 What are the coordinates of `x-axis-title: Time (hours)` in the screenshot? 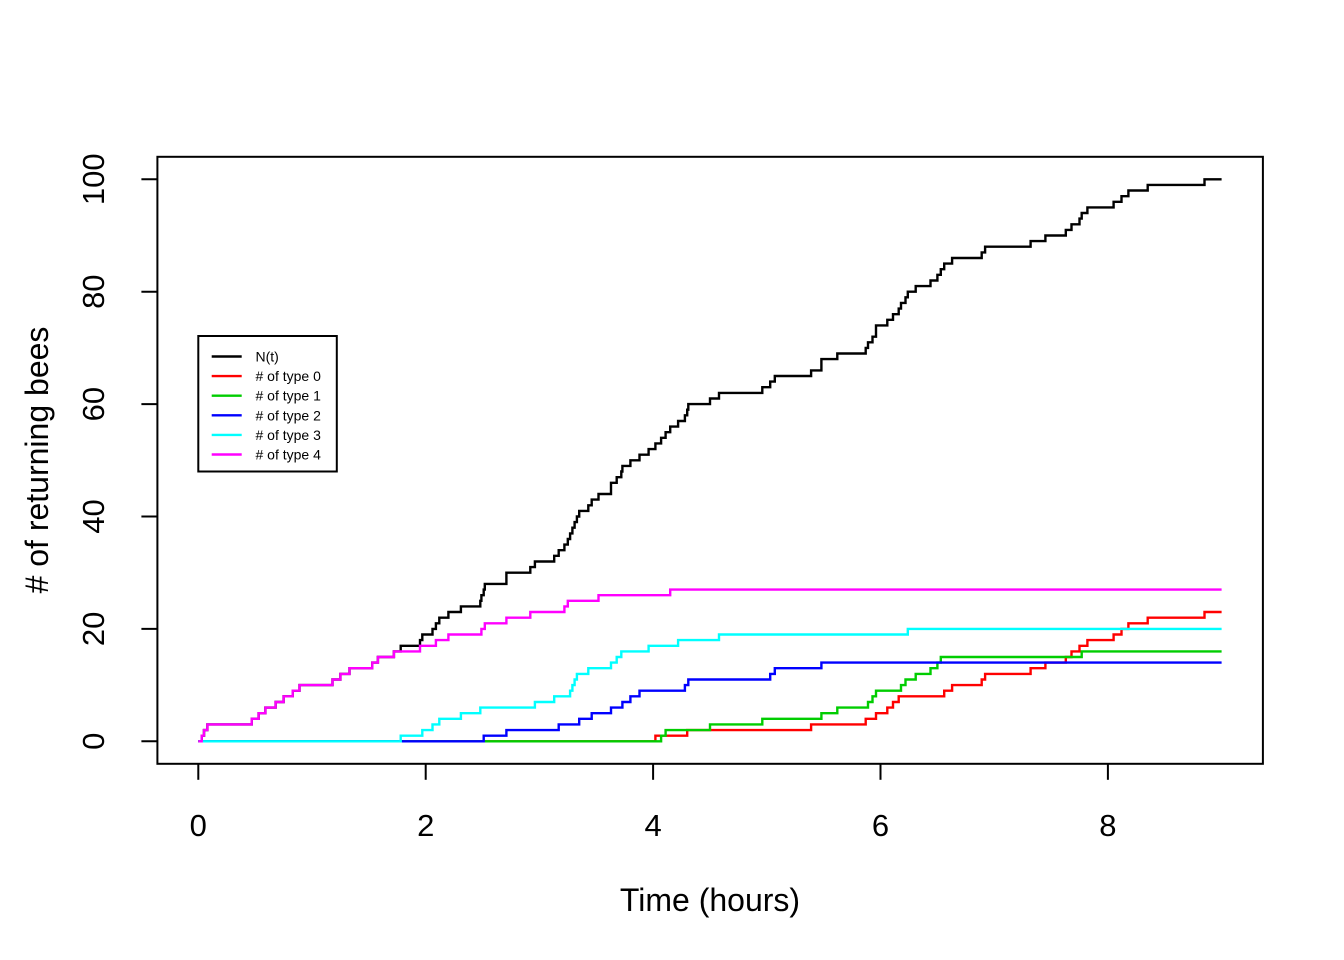 It's located at (710, 900).